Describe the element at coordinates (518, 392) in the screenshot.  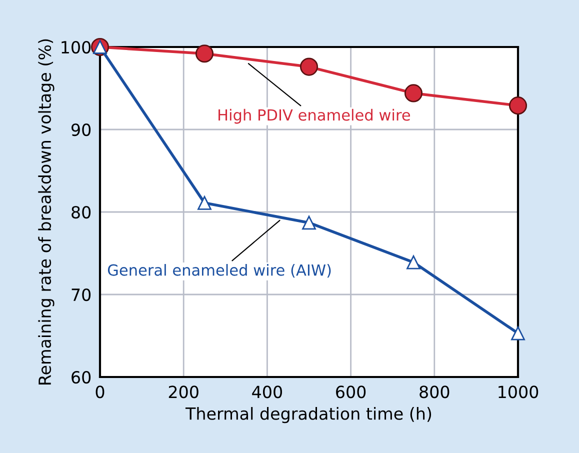
I see `x-tick-label: 1000` at that location.